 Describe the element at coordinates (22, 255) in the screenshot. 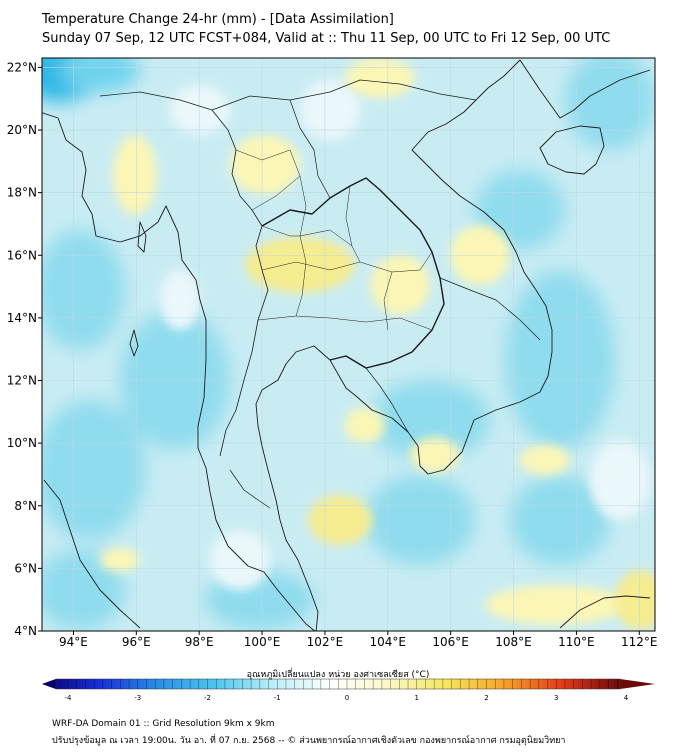

I see `lat-label: 16°N` at that location.